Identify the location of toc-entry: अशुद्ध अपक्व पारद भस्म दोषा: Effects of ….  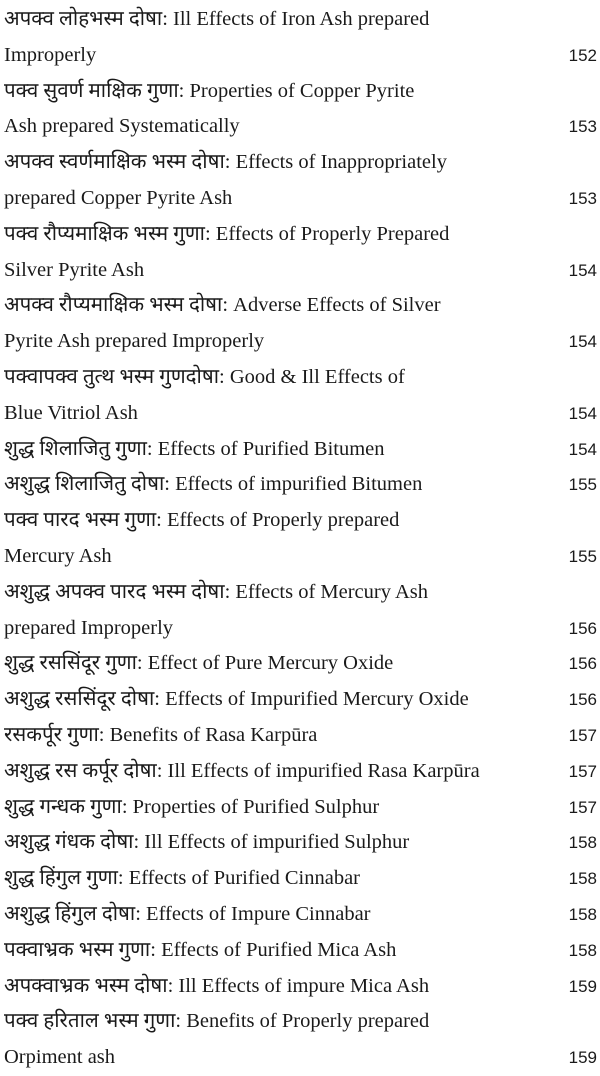
(300, 611).